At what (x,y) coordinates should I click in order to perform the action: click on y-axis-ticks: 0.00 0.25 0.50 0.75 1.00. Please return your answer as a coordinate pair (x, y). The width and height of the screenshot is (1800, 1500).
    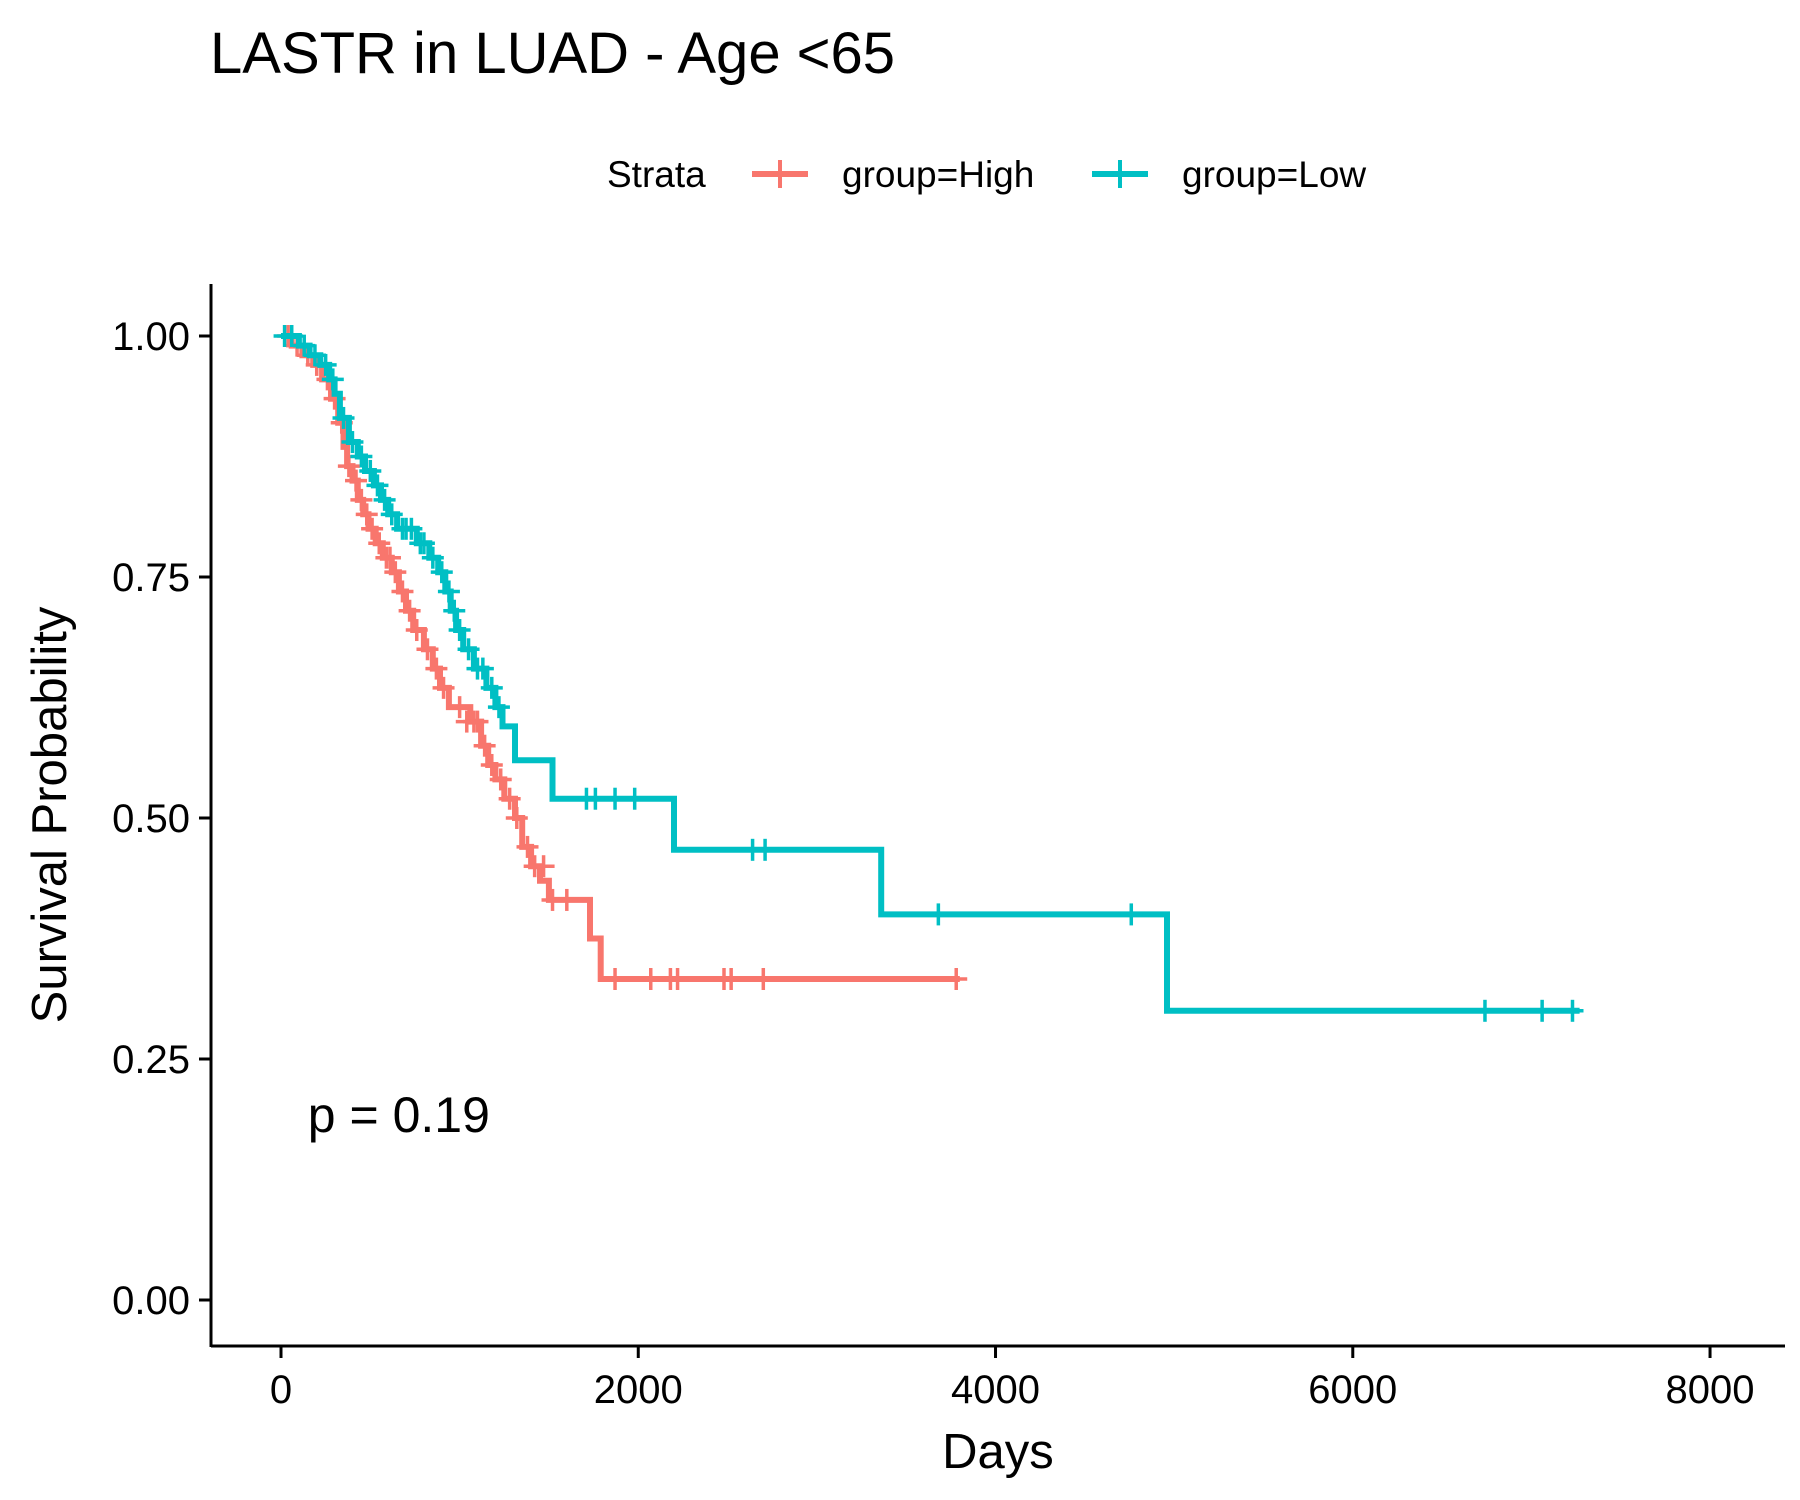
    Looking at the image, I should click on (161, 819).